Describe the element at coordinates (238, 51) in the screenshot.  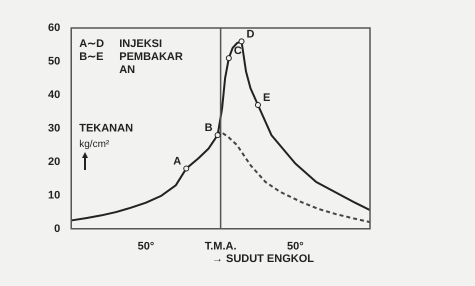
I see `annotation: C` at that location.